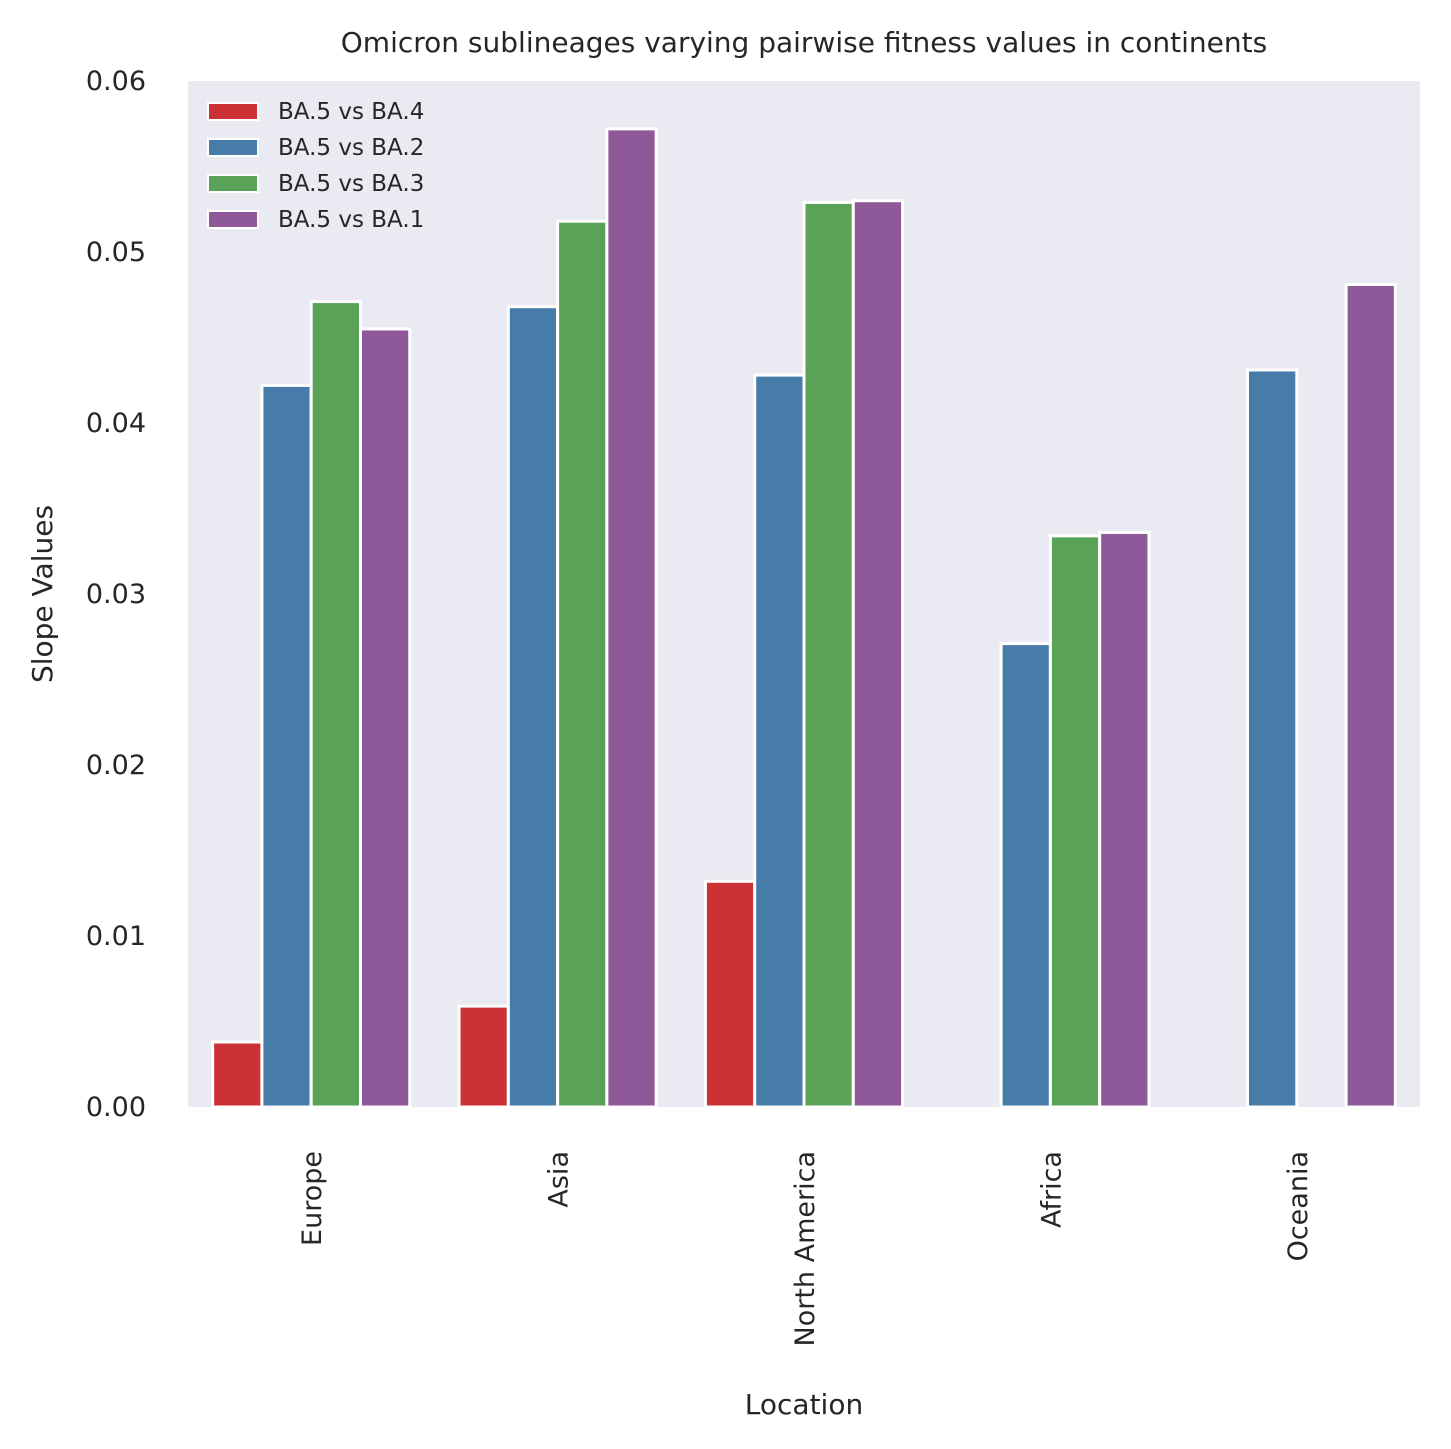 Image resolution: width=1451 pixels, height=1449 pixels. I want to click on y-tick-labels: 0.00 0.01 0.02 0.03 0.04 0.05 0.06, so click(116, 594).